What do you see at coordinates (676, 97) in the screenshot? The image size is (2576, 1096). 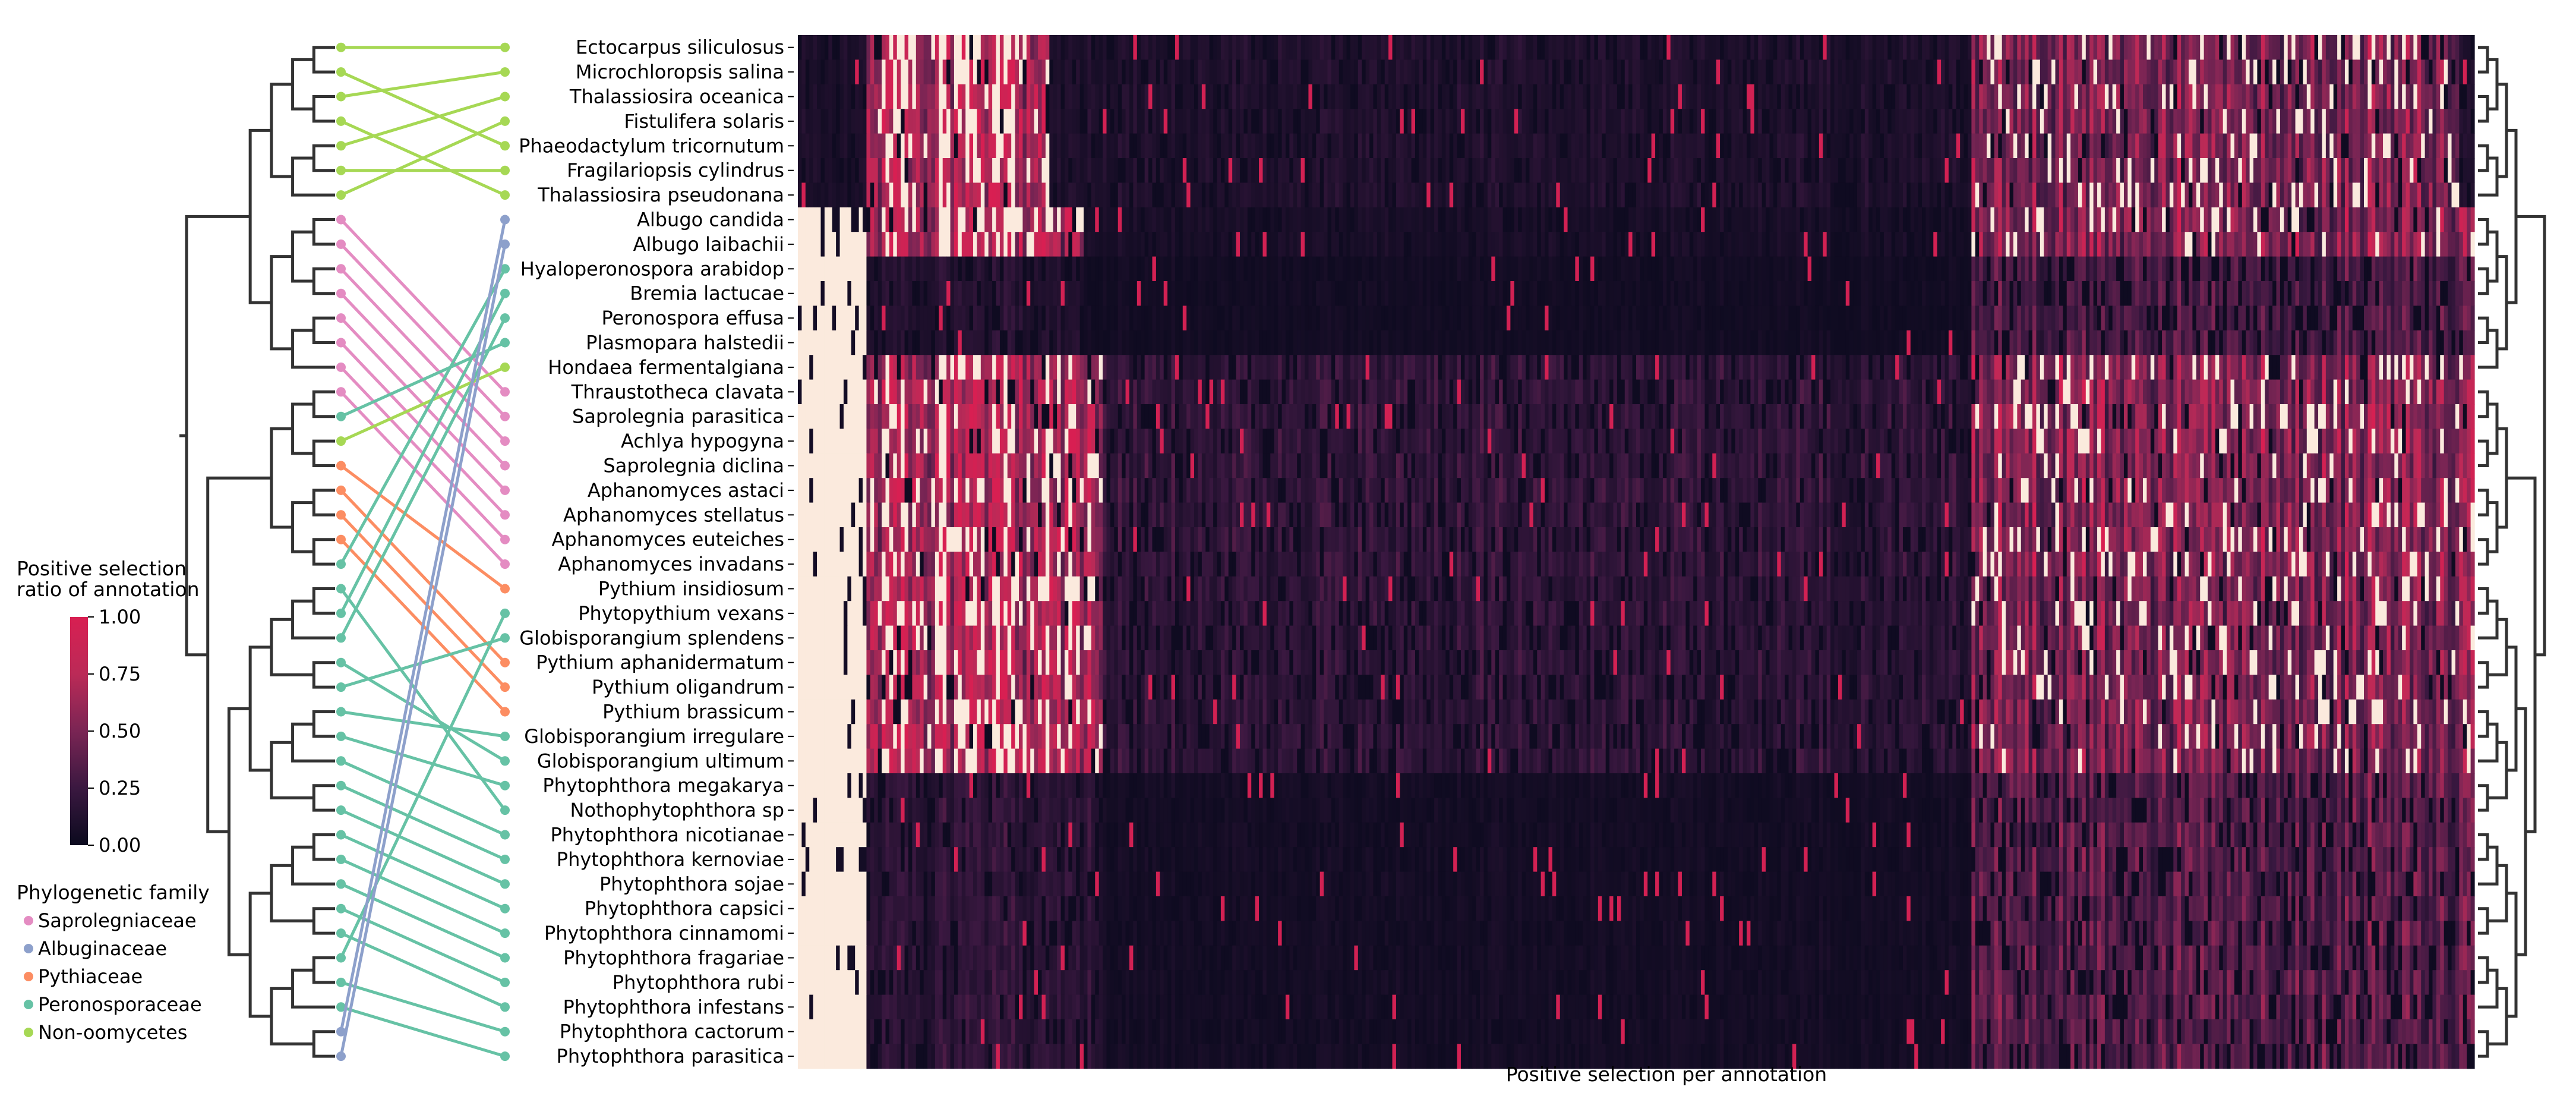 I see `row-label: Thalassiosira oceanica` at bounding box center [676, 97].